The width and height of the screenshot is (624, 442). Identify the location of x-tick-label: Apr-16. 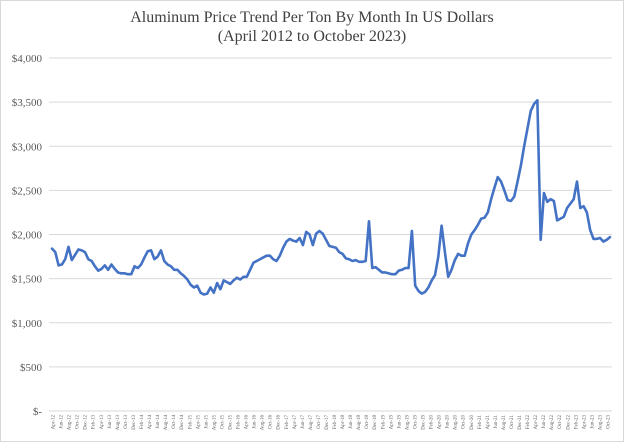
(247, 422).